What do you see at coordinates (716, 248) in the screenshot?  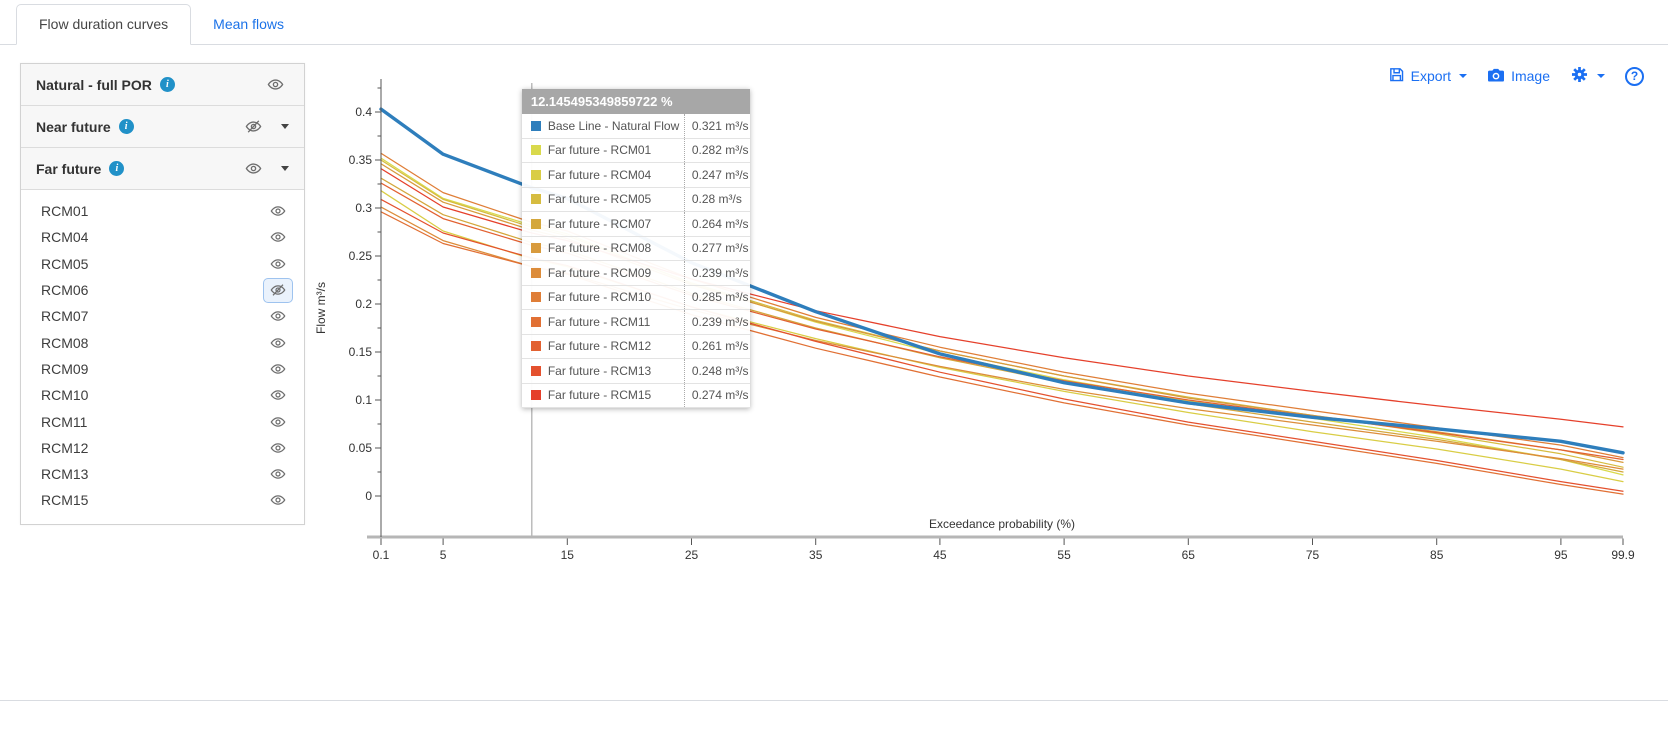 I see `series-value: 0.277 m³/s` at bounding box center [716, 248].